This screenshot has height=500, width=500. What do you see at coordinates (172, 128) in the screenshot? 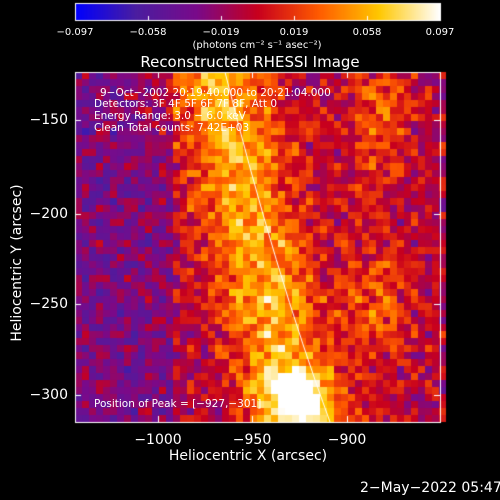
I see `method-counts: Clean Total counts: 7.42E+03` at bounding box center [172, 128].